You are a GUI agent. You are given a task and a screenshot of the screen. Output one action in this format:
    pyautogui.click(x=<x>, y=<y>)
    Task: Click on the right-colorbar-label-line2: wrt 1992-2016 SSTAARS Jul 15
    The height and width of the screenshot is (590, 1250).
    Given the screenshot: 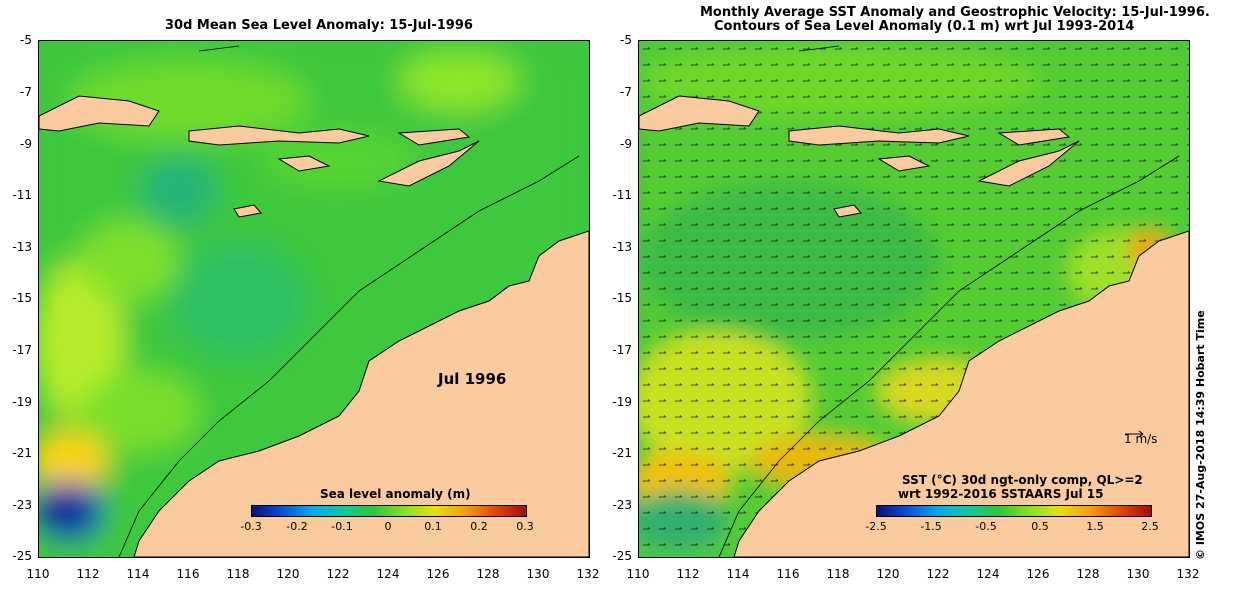 What is the action you would take?
    pyautogui.click(x=1001, y=494)
    